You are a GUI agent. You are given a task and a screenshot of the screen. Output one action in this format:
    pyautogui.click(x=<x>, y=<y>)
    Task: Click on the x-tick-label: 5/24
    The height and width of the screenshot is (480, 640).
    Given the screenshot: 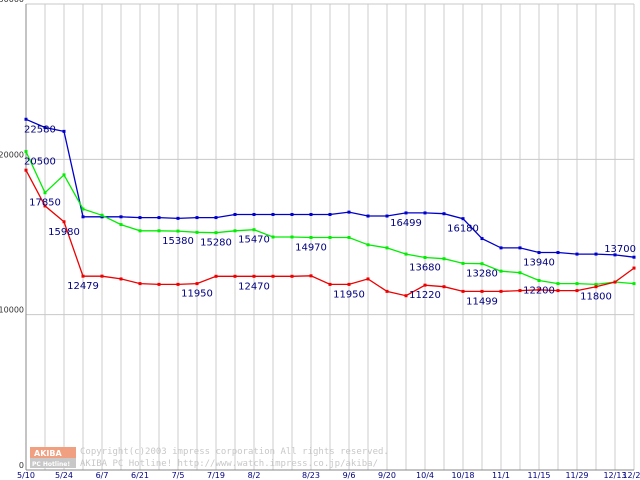 What is the action you would take?
    pyautogui.click(x=64, y=475)
    